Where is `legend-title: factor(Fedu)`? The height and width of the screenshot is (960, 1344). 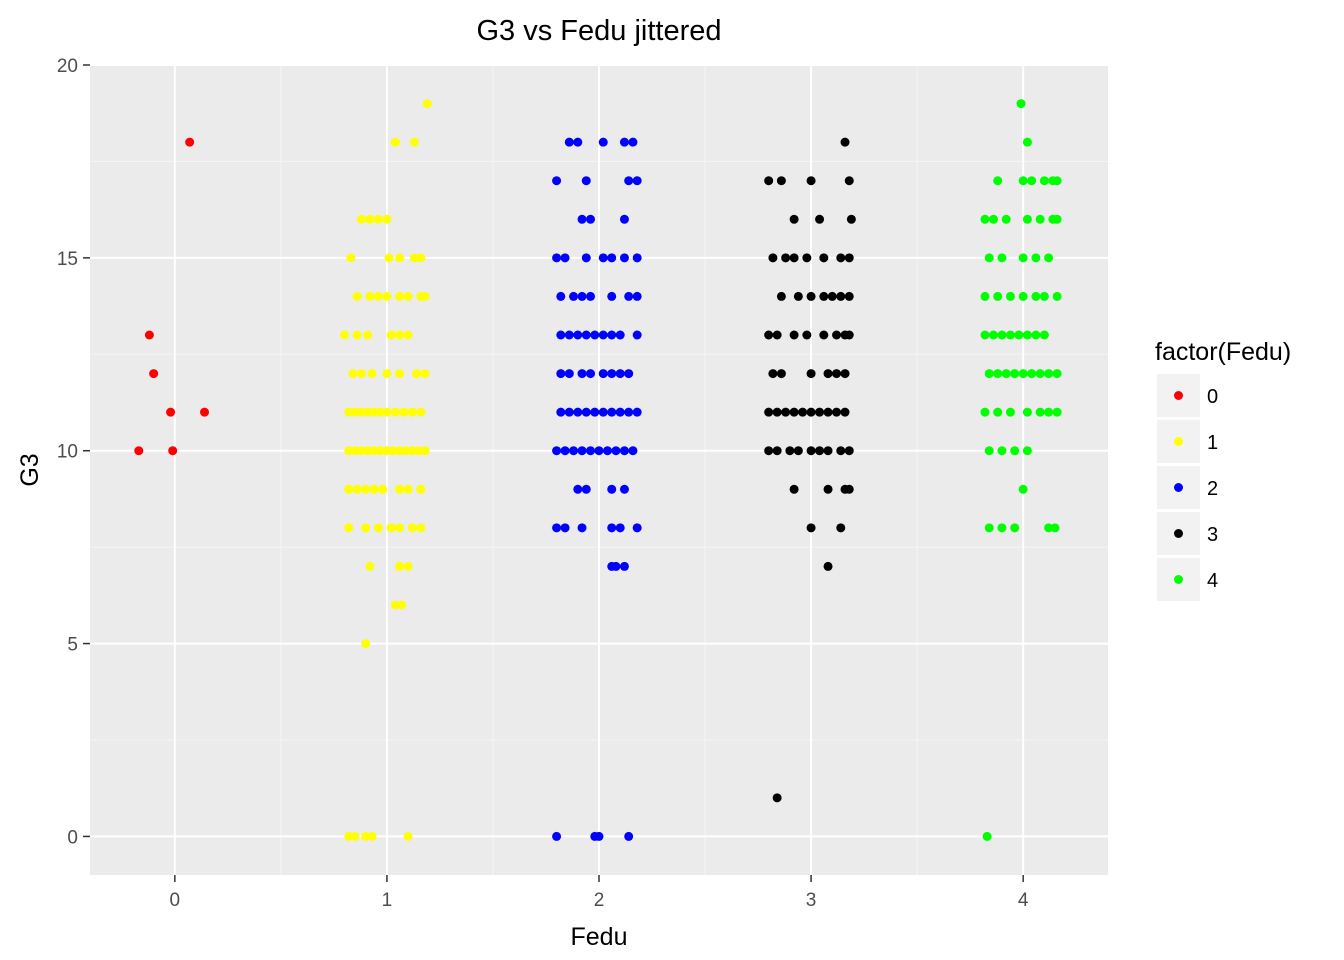
legend-title: factor(Fedu) is located at coordinates (1223, 352).